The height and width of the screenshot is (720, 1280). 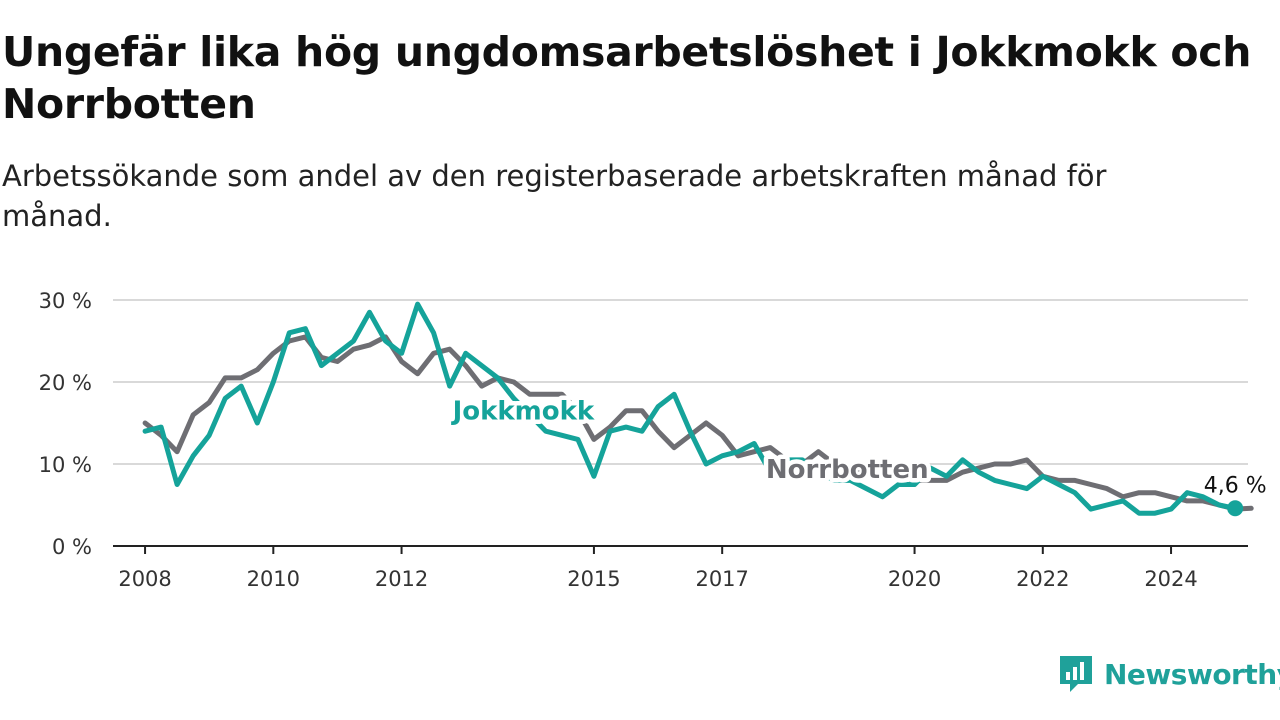 I want to click on x-tick-label: 2022, so click(x=1042, y=579).